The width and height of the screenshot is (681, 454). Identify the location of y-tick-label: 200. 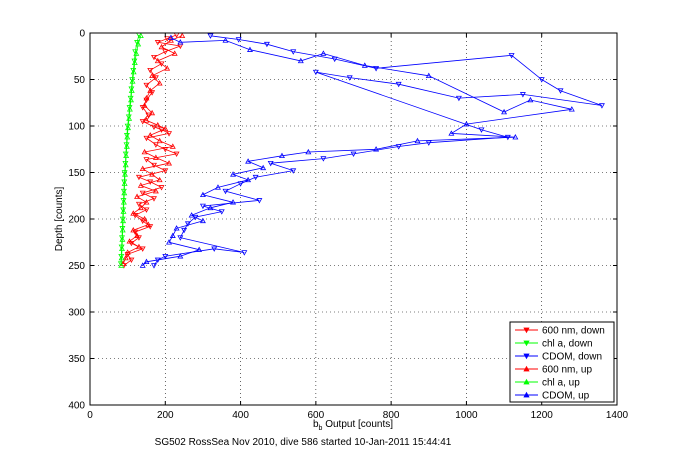
(76, 220).